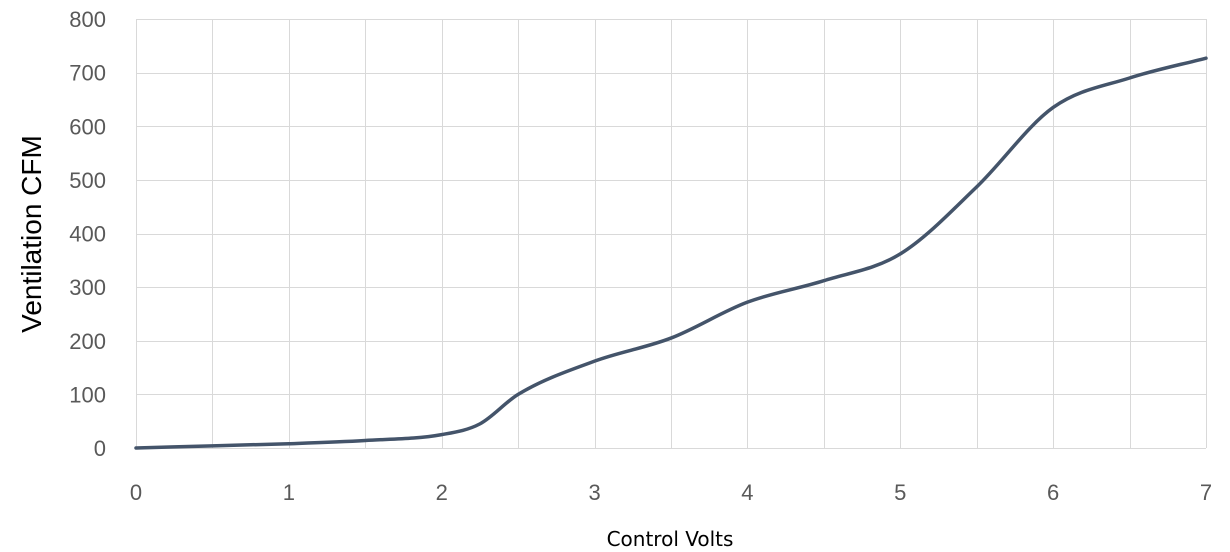  What do you see at coordinates (87, 126) in the screenshot?
I see `y-tick-label: 600` at bounding box center [87, 126].